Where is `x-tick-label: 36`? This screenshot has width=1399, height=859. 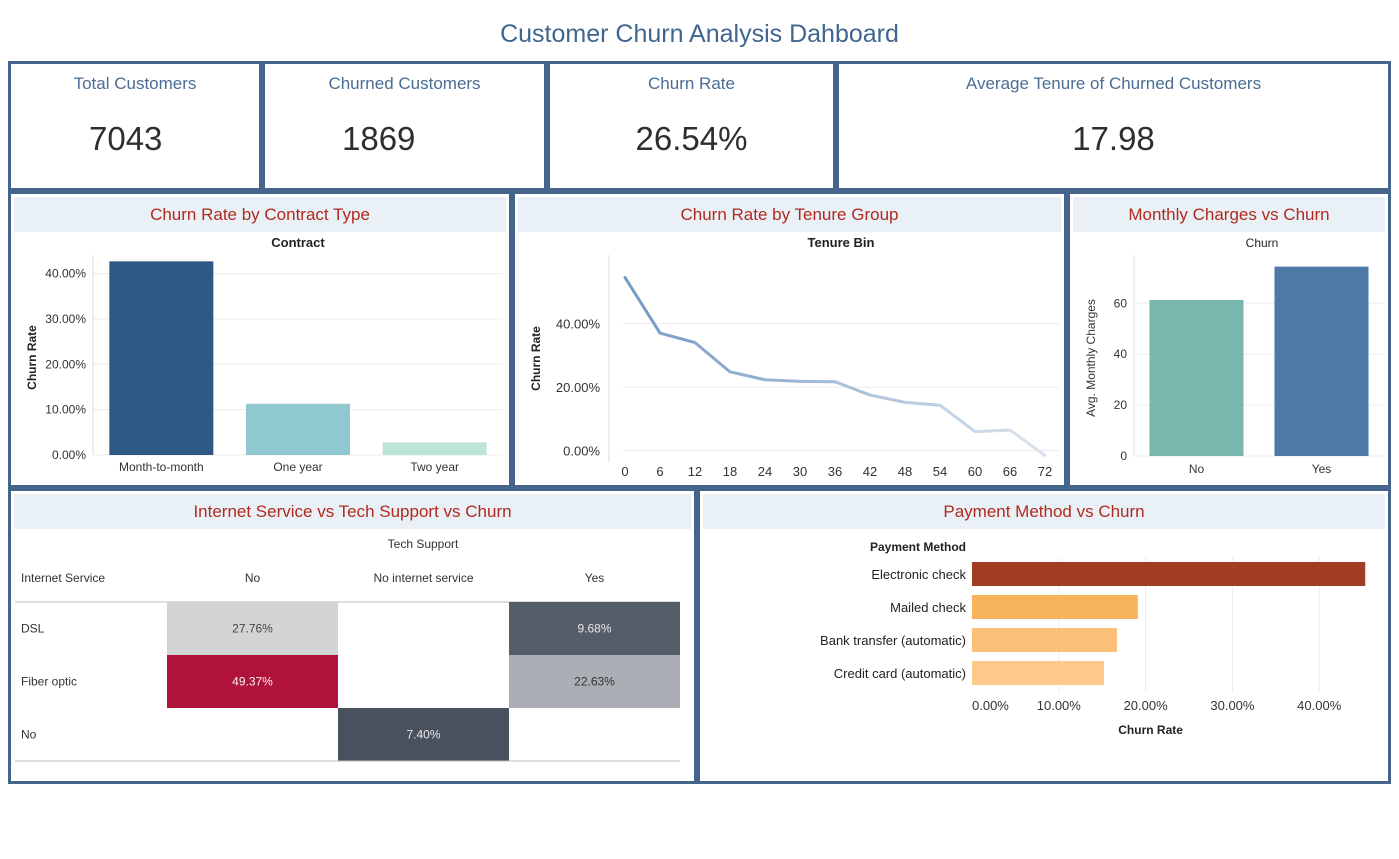
x-tick-label: 36 is located at coordinates (835, 471).